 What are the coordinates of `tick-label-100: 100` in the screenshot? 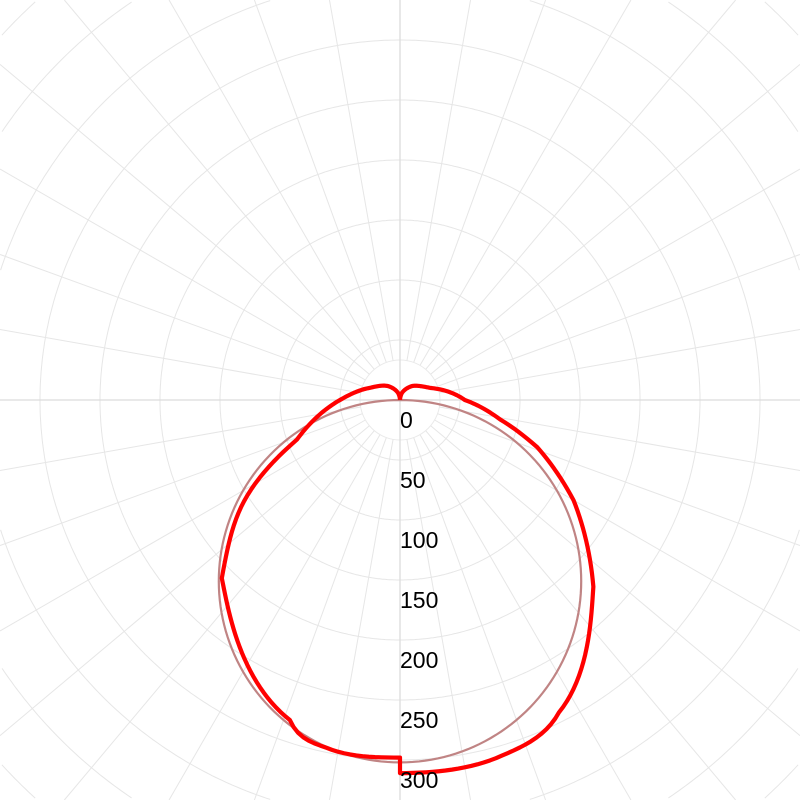 It's located at (419, 540).